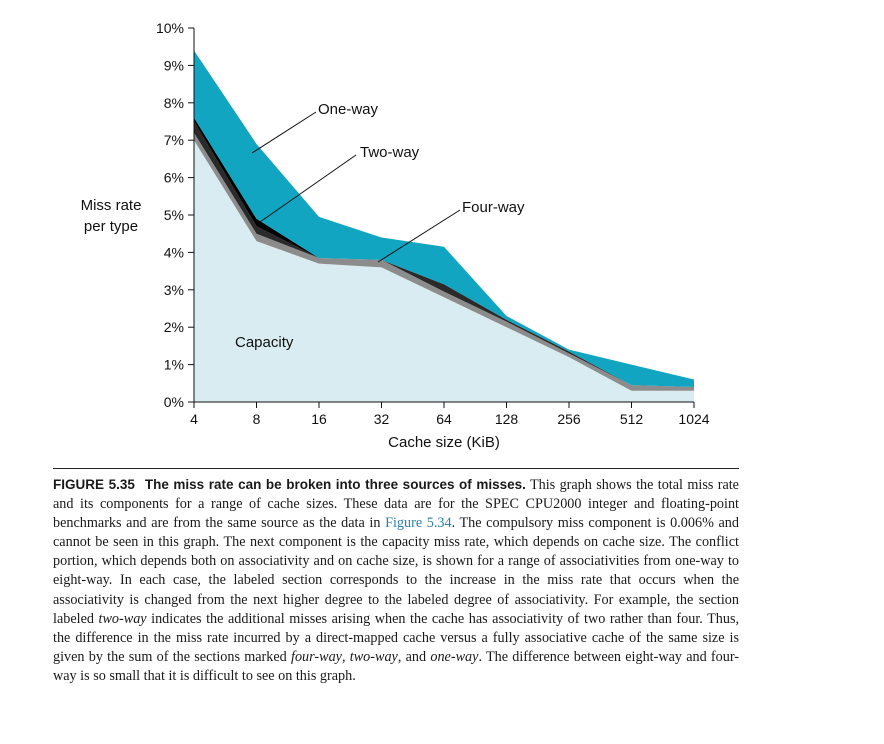 This screenshot has height=744, width=884. What do you see at coordinates (382, 419) in the screenshot?
I see `x-tick-label: 32` at bounding box center [382, 419].